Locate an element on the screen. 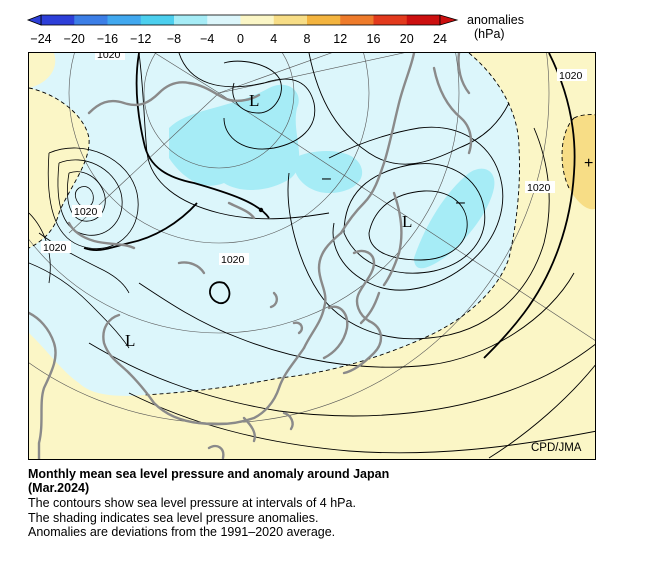  colorbar-swatches is located at coordinates (240, 20).